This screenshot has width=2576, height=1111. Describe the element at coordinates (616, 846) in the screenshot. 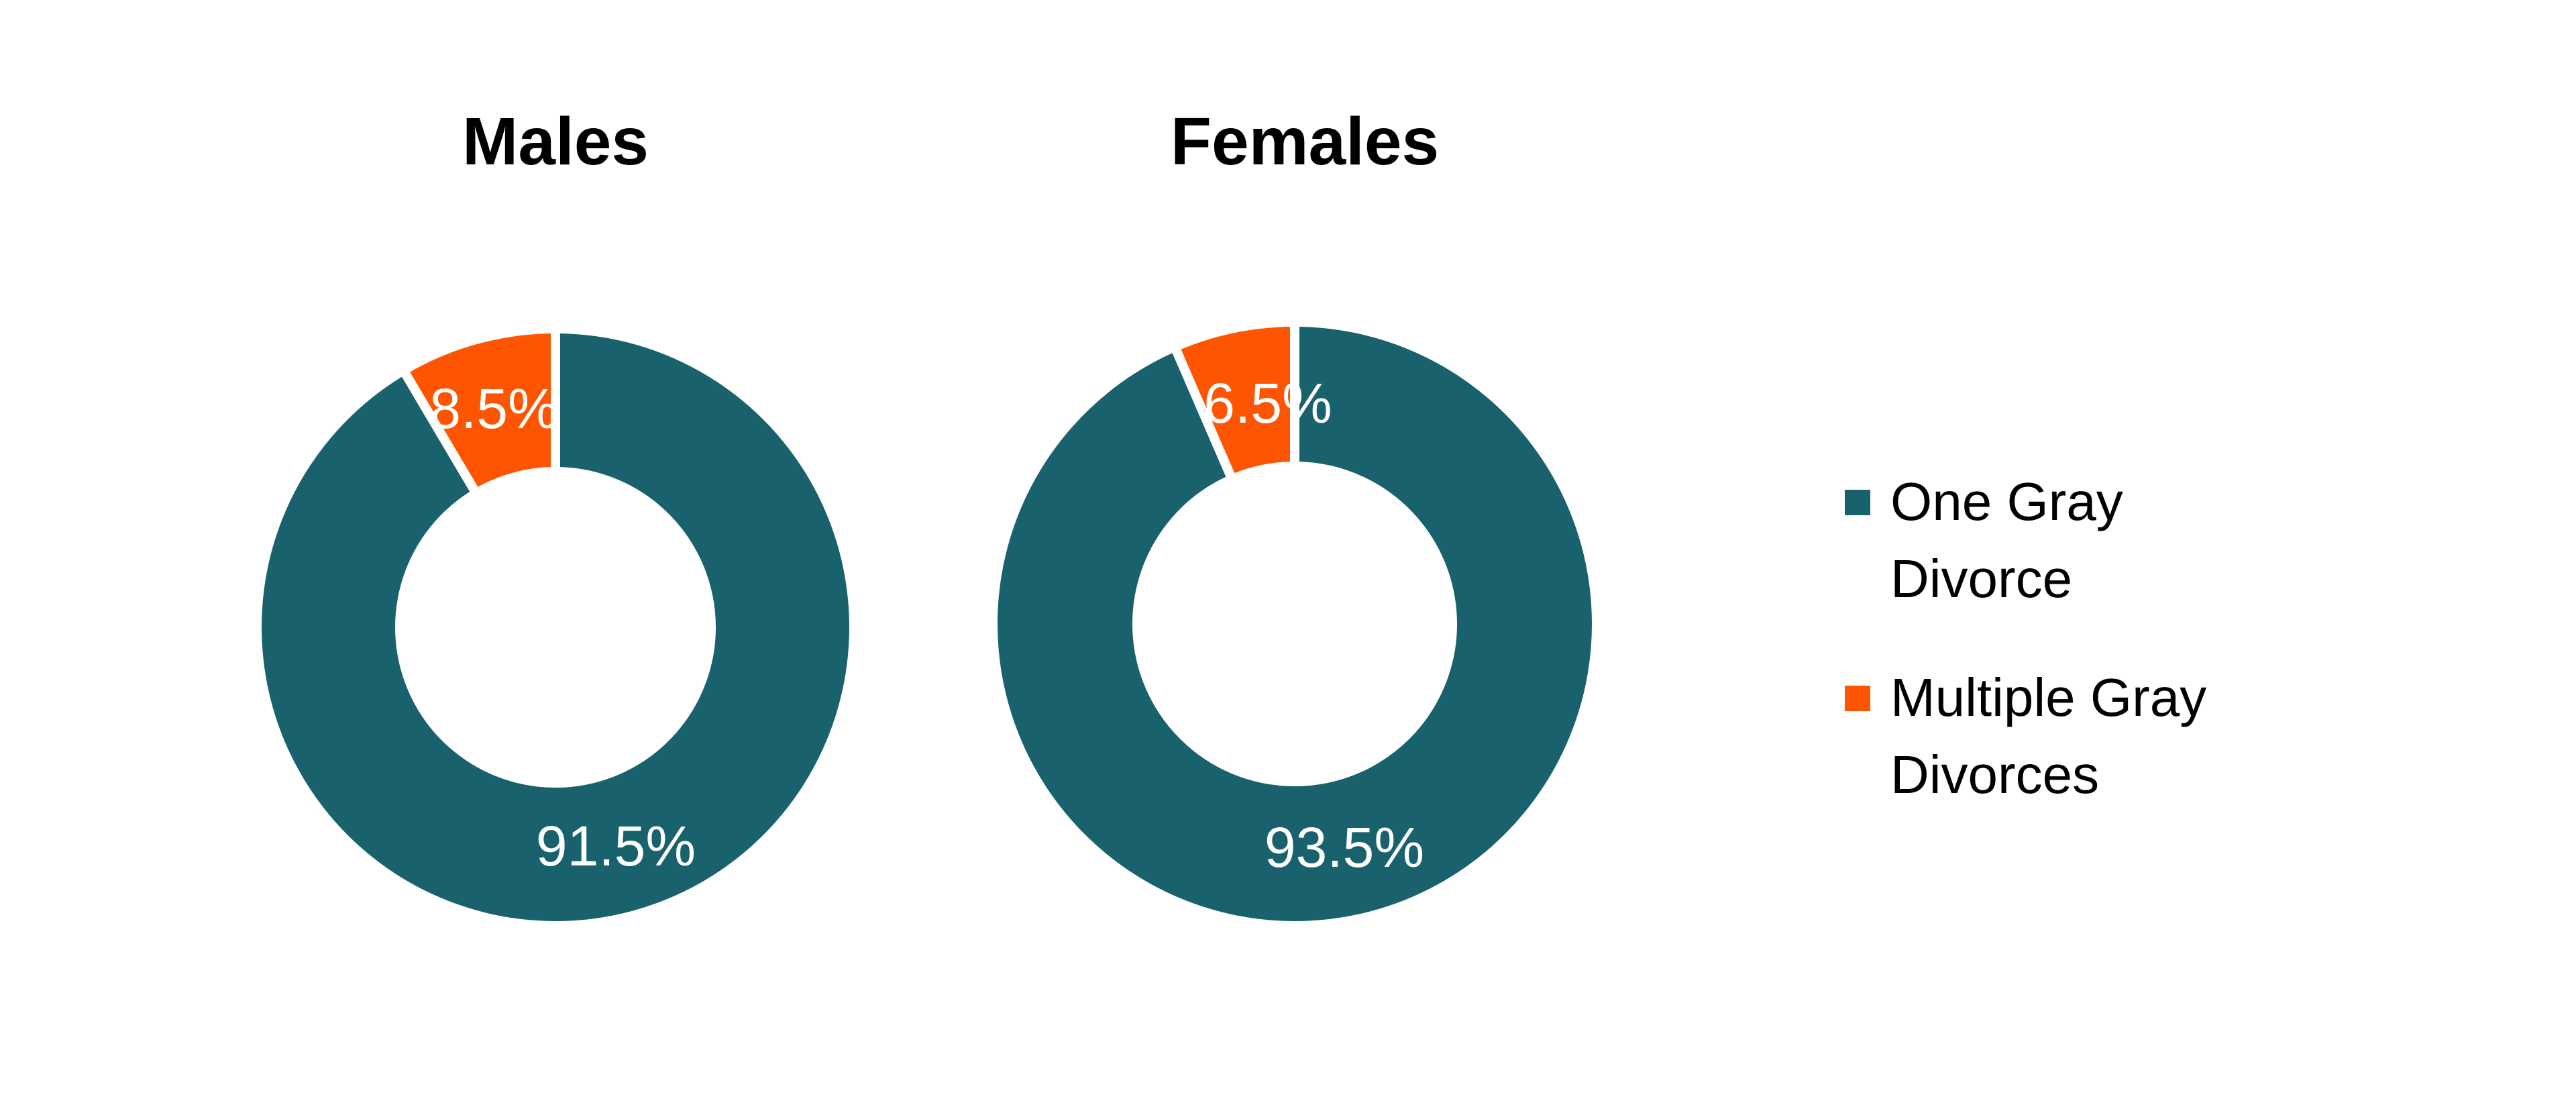

I see `slice-label-males-one: 91.5%` at that location.